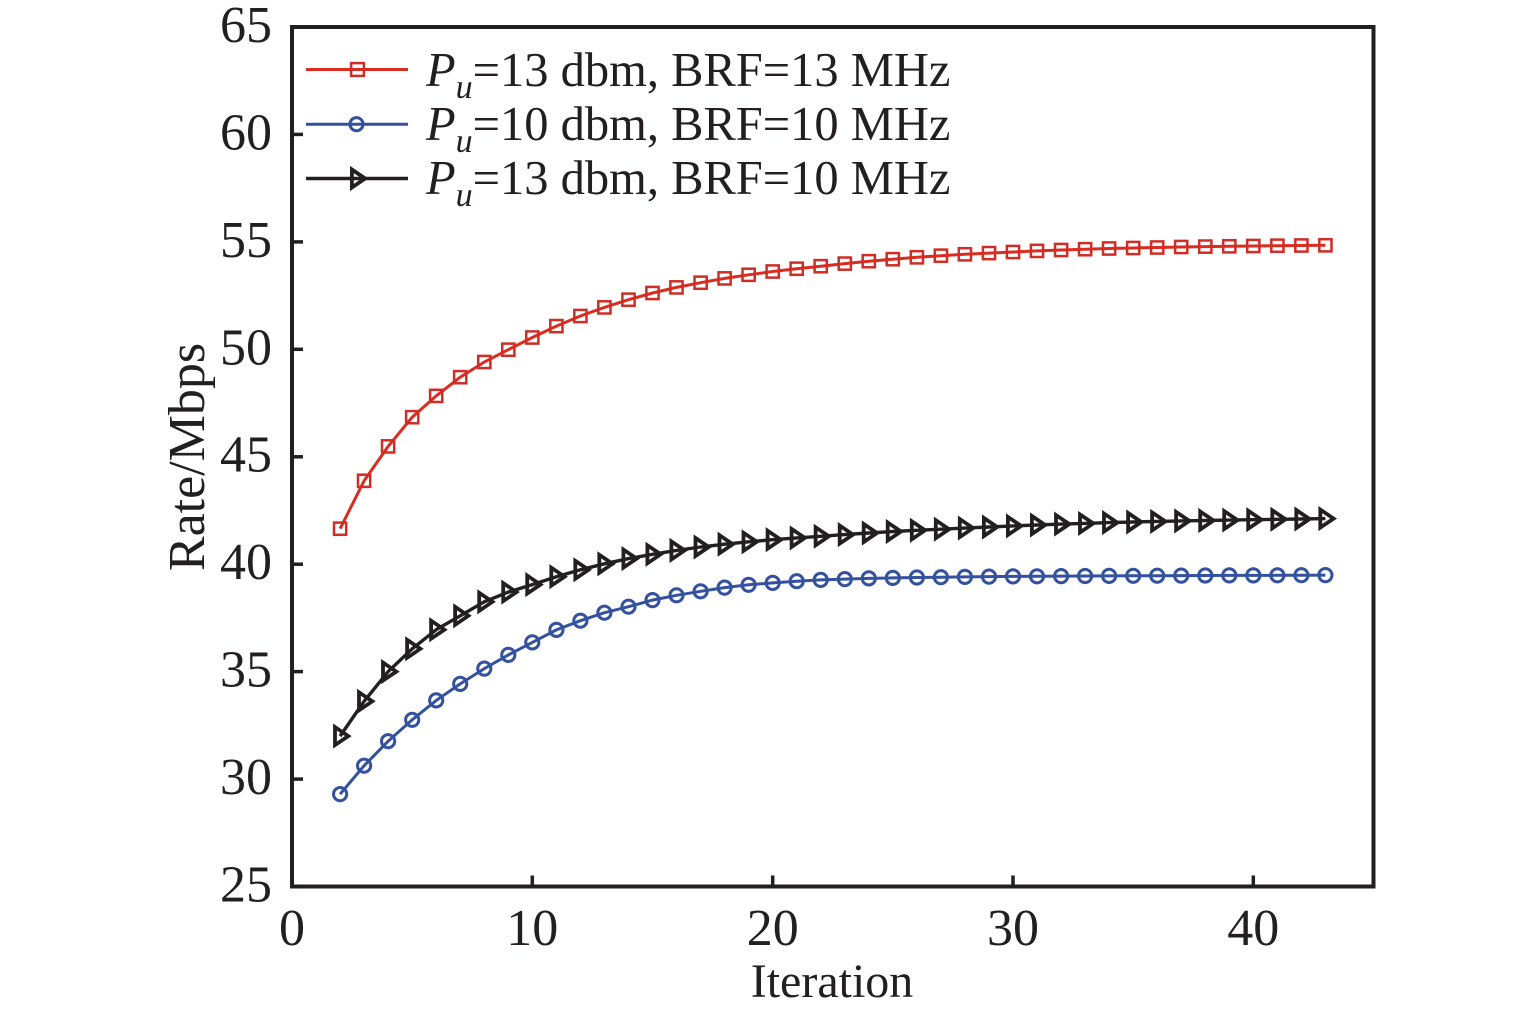  Describe the element at coordinates (687, 183) in the screenshot. I see `svg-text: Pu=13 dbm, BRF=10 MHz` at that location.